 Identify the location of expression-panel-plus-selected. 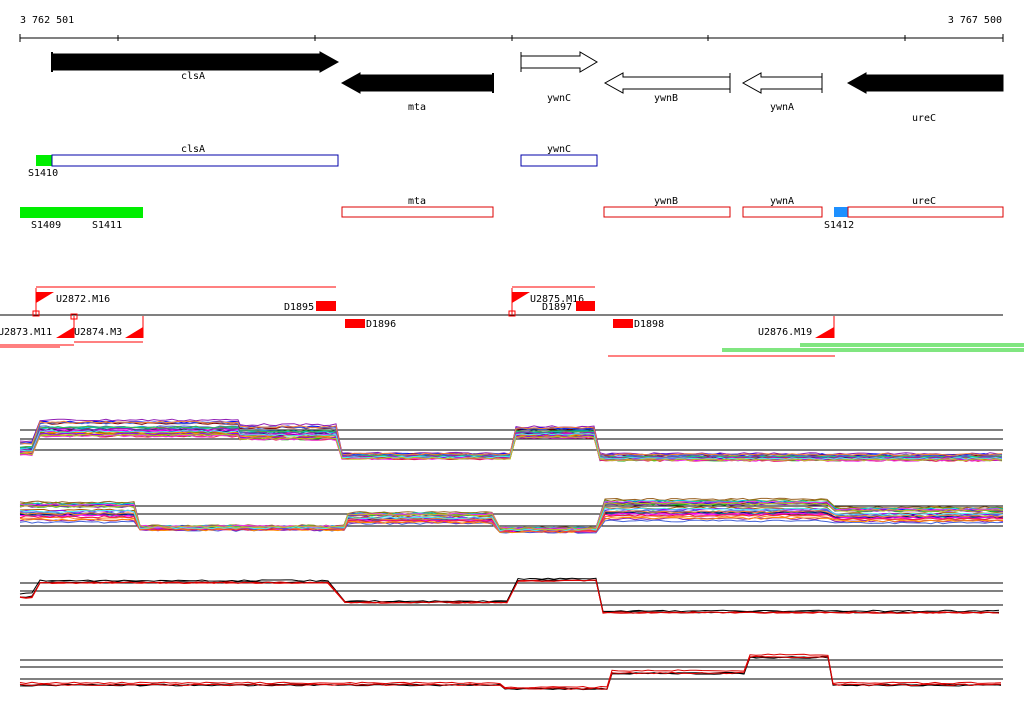
(511, 595).